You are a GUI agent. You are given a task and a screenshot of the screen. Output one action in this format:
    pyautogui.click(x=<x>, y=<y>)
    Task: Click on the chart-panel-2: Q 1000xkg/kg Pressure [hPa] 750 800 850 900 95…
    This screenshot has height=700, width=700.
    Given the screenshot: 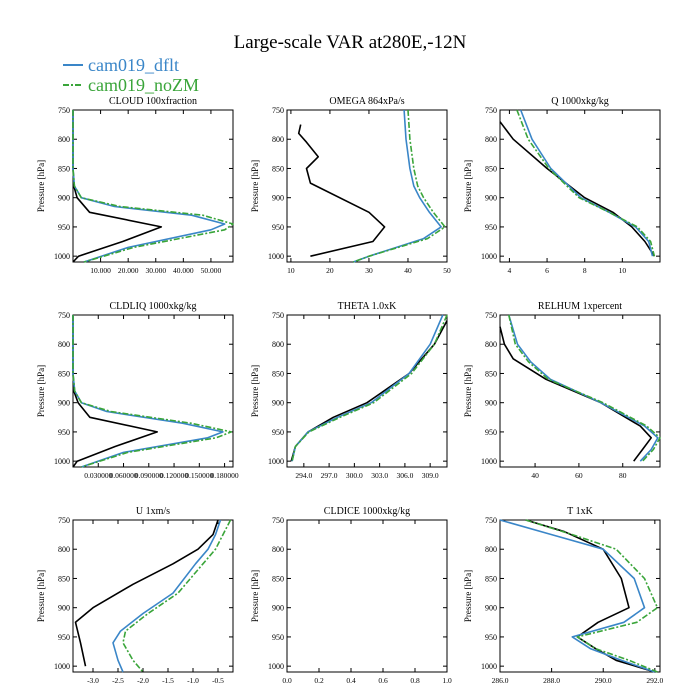 What is the action you would take?
    pyautogui.click(x=562, y=185)
    